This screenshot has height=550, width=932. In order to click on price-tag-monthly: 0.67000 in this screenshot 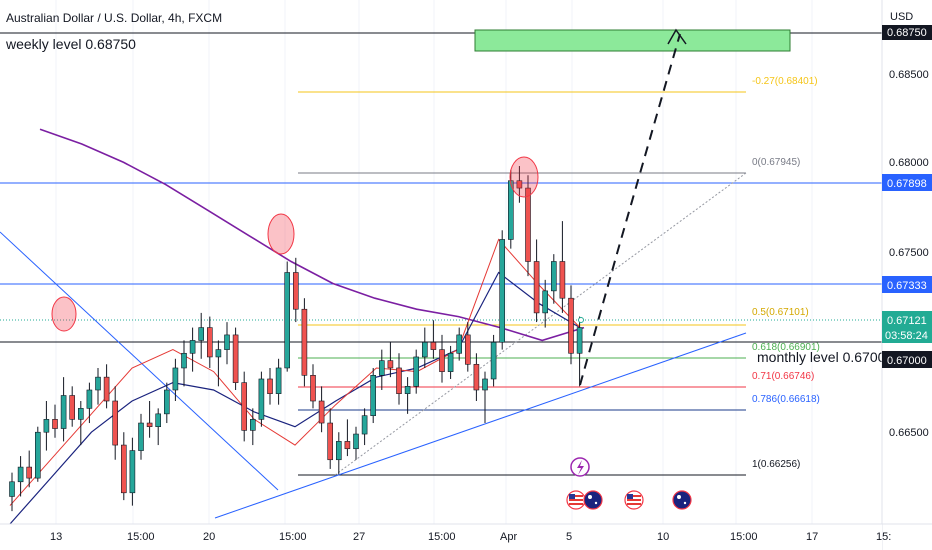, I will do `click(907, 361)`.